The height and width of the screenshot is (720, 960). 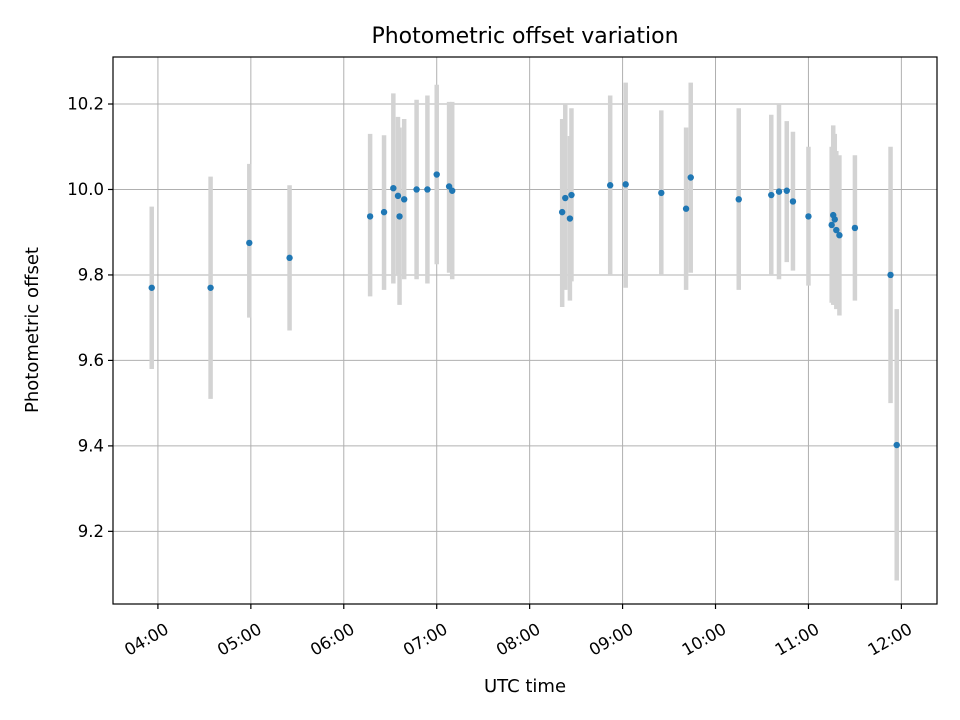 What do you see at coordinates (797, 639) in the screenshot?
I see `x-tick-label: 11:00` at bounding box center [797, 639].